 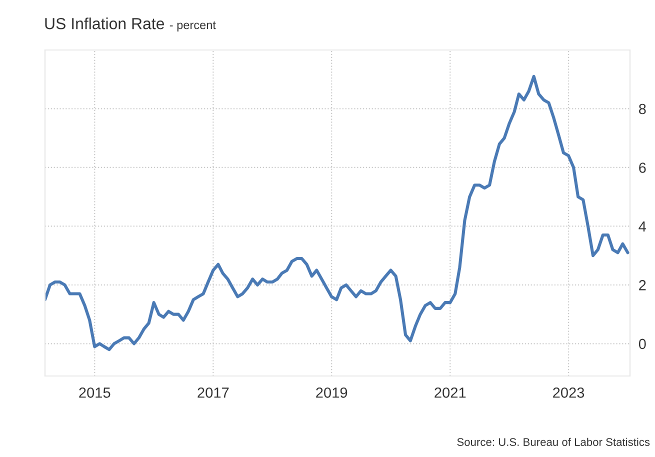 I want to click on y-tick-label: 6, so click(x=642, y=167).